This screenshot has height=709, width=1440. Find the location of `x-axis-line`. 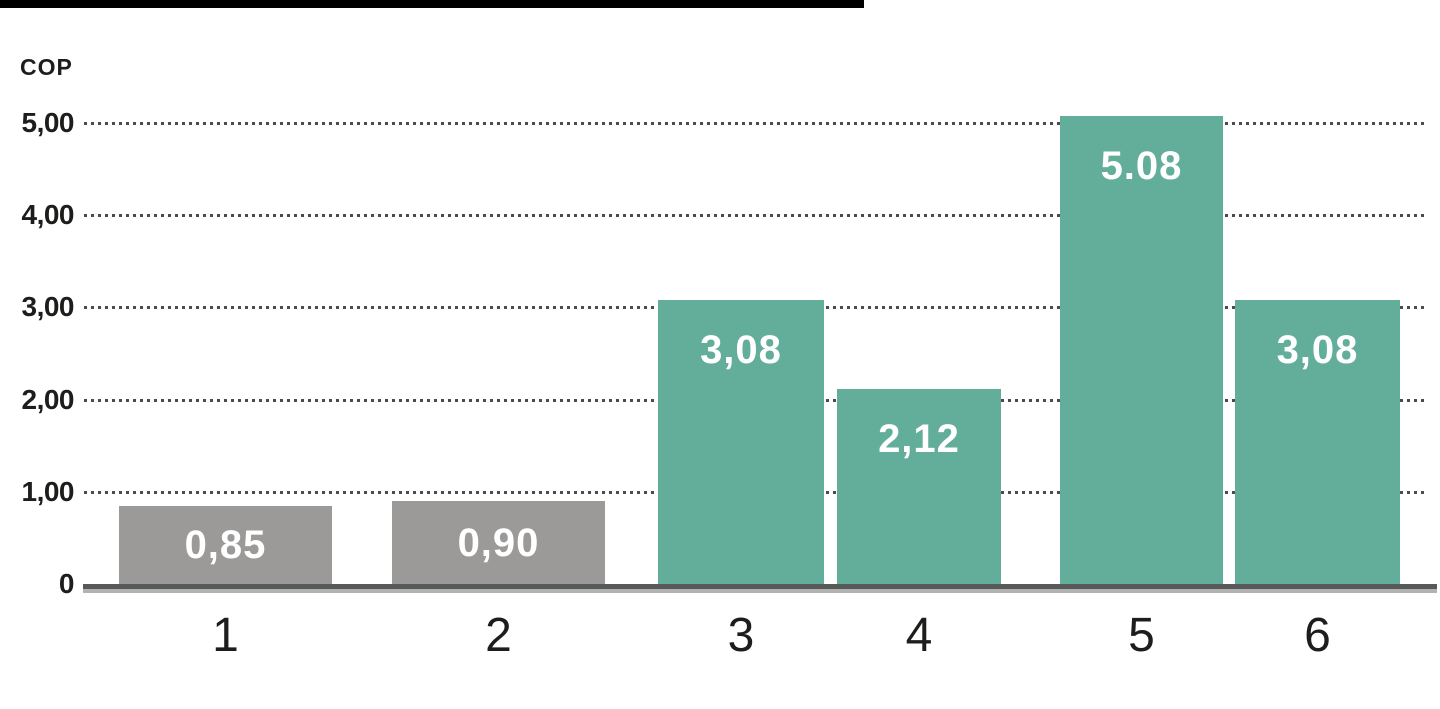

x-axis-line is located at coordinates (760, 586).